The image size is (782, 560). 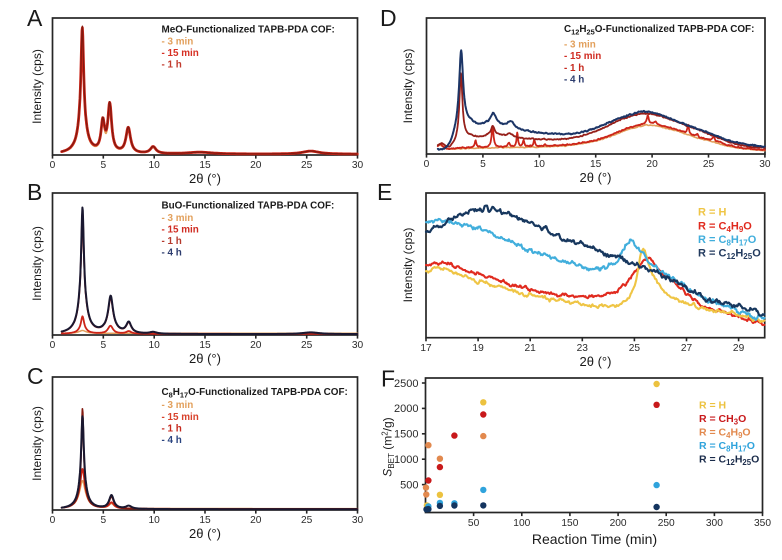 What do you see at coordinates (714, 523) in the screenshot?
I see `svg-text: 300` at bounding box center [714, 523].